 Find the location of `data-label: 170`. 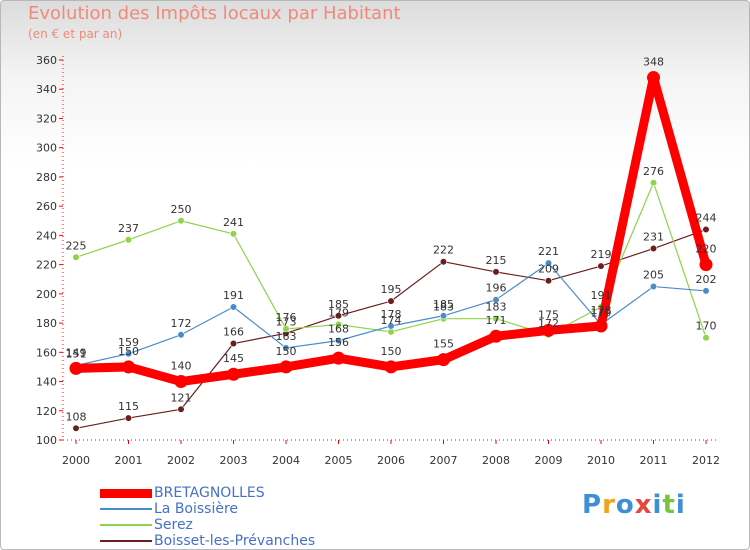

data-label: 170 is located at coordinates (706, 326).